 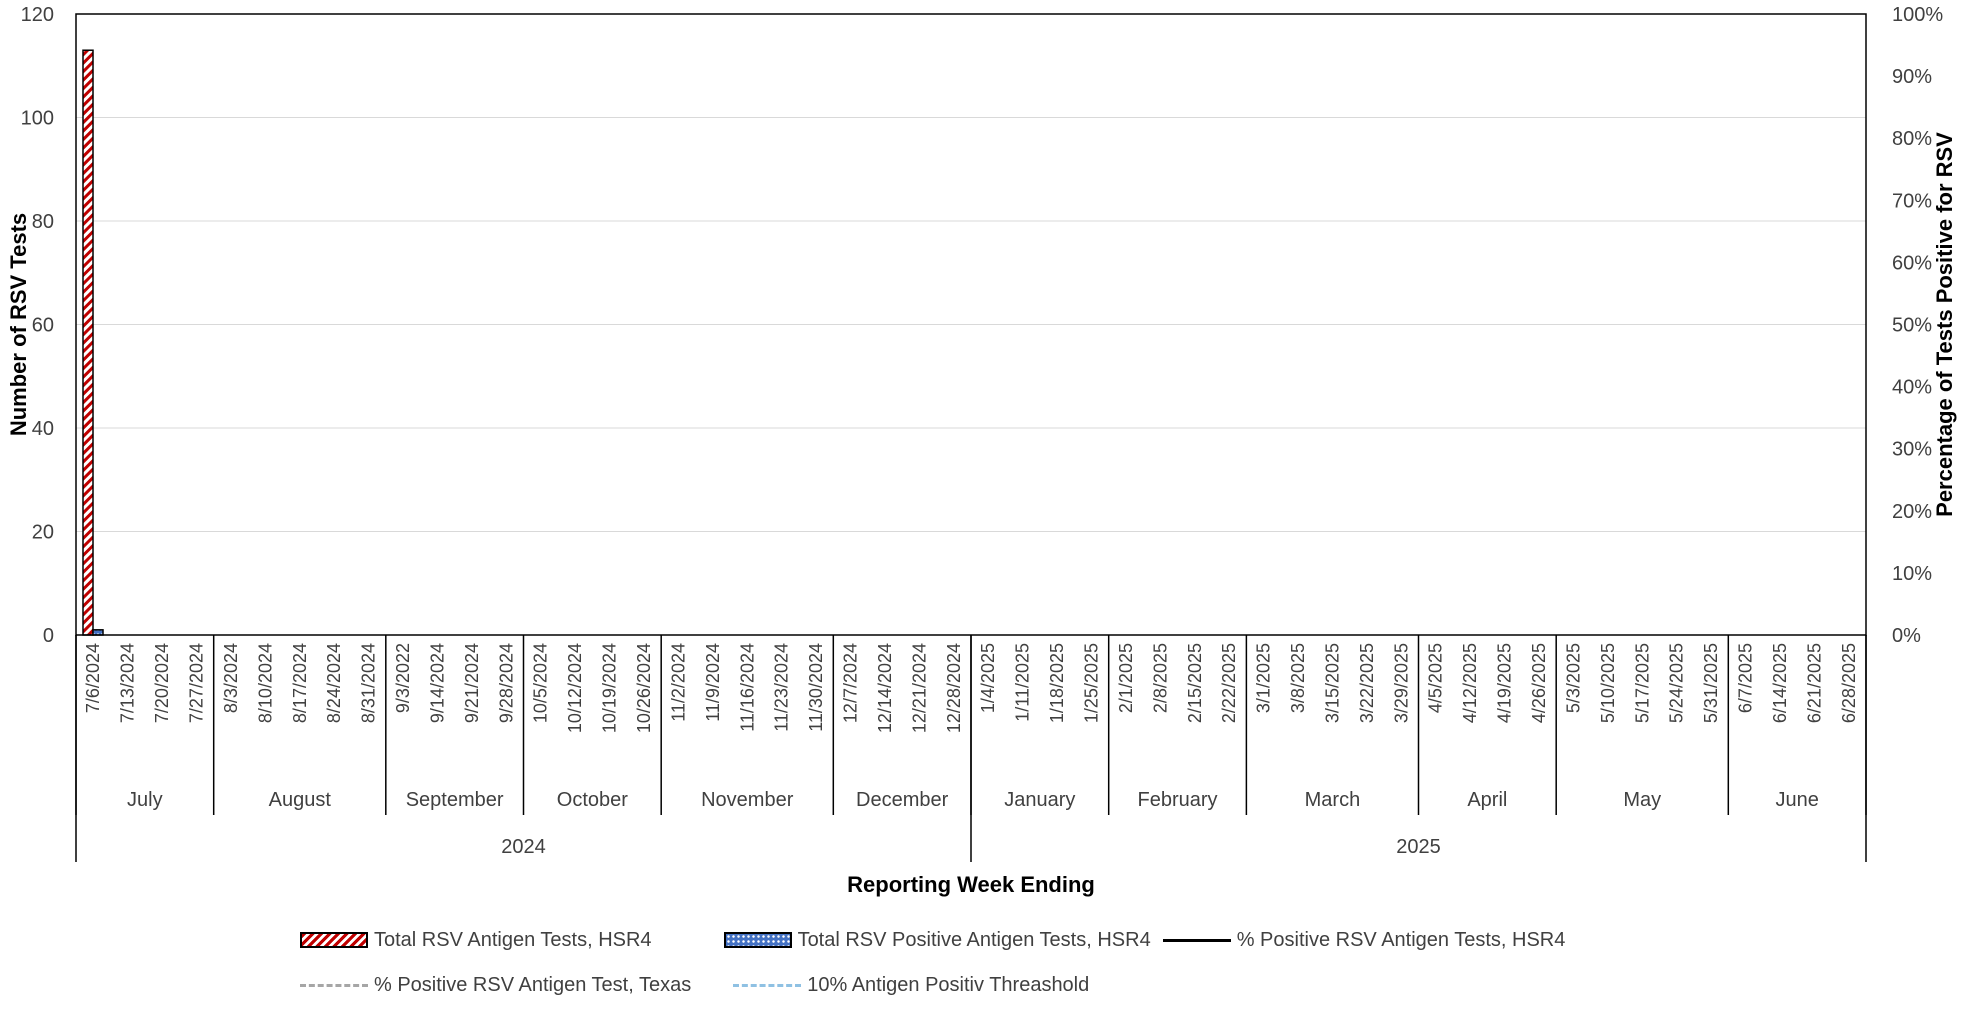 What do you see at coordinates (816, 687) in the screenshot?
I see `x-tick-label: 11/30/2024` at bounding box center [816, 687].